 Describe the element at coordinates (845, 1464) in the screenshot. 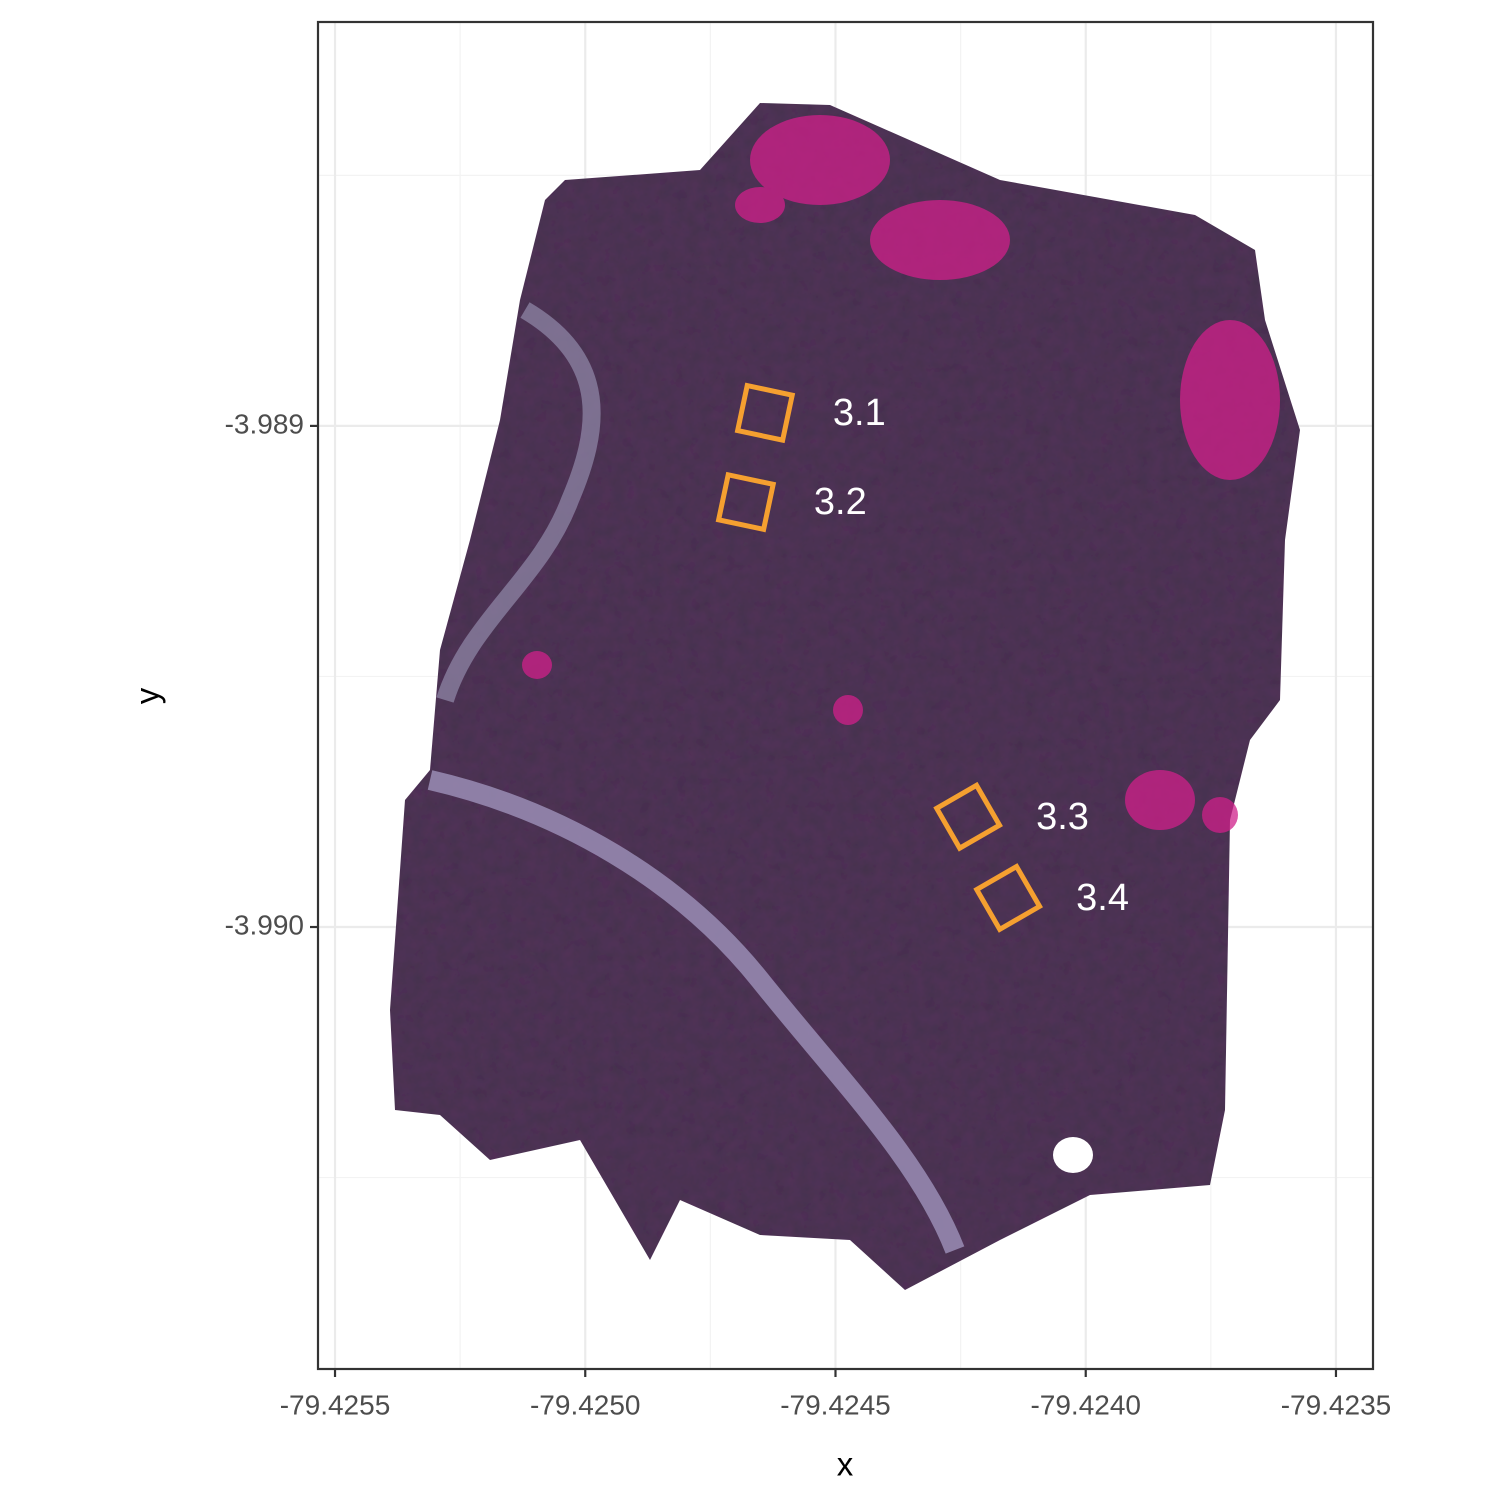

I see `x-axis-title: x` at that location.